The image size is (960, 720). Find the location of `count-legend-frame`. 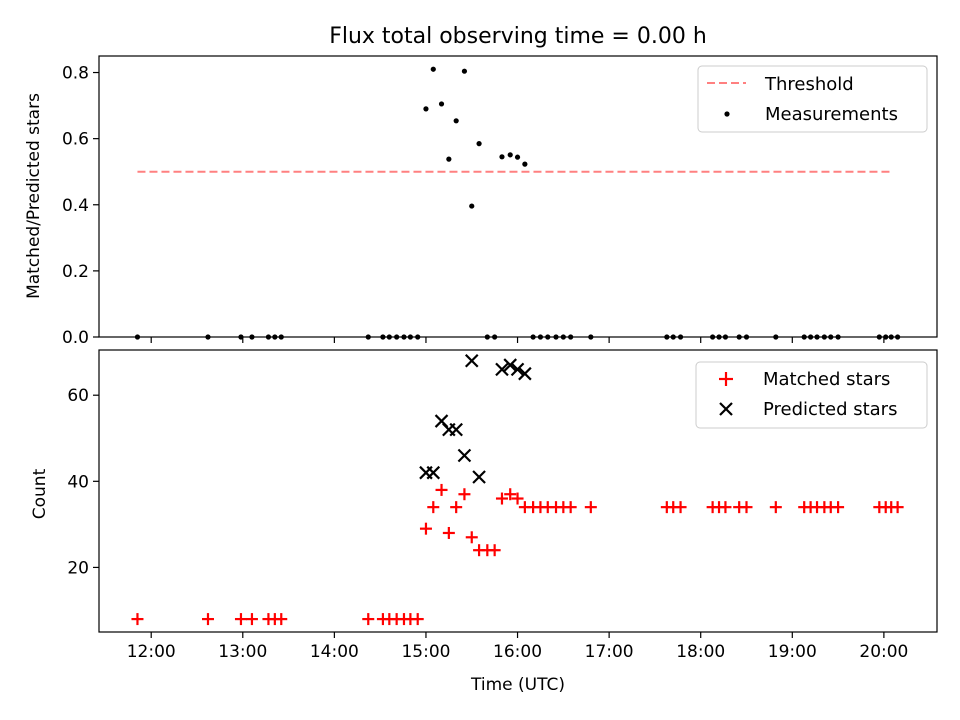

count-legend-frame is located at coordinates (811, 395).